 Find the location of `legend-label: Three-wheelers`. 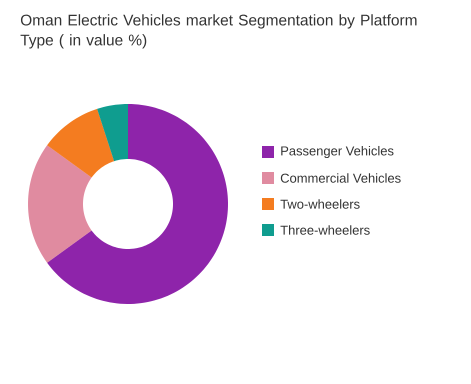

legend-label: Three-wheelers is located at coordinates (325, 230).